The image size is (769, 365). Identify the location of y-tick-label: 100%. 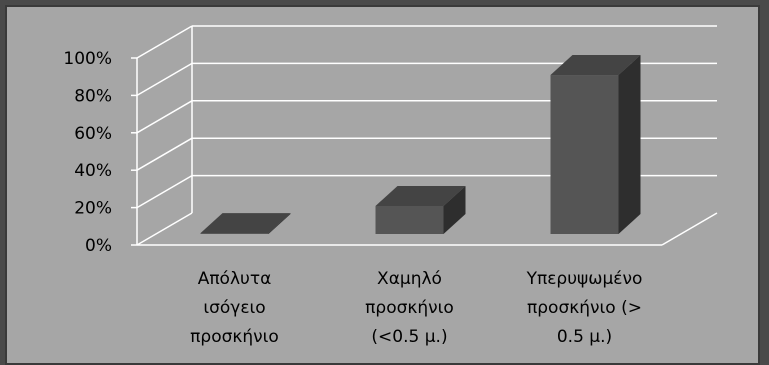
(87, 59).